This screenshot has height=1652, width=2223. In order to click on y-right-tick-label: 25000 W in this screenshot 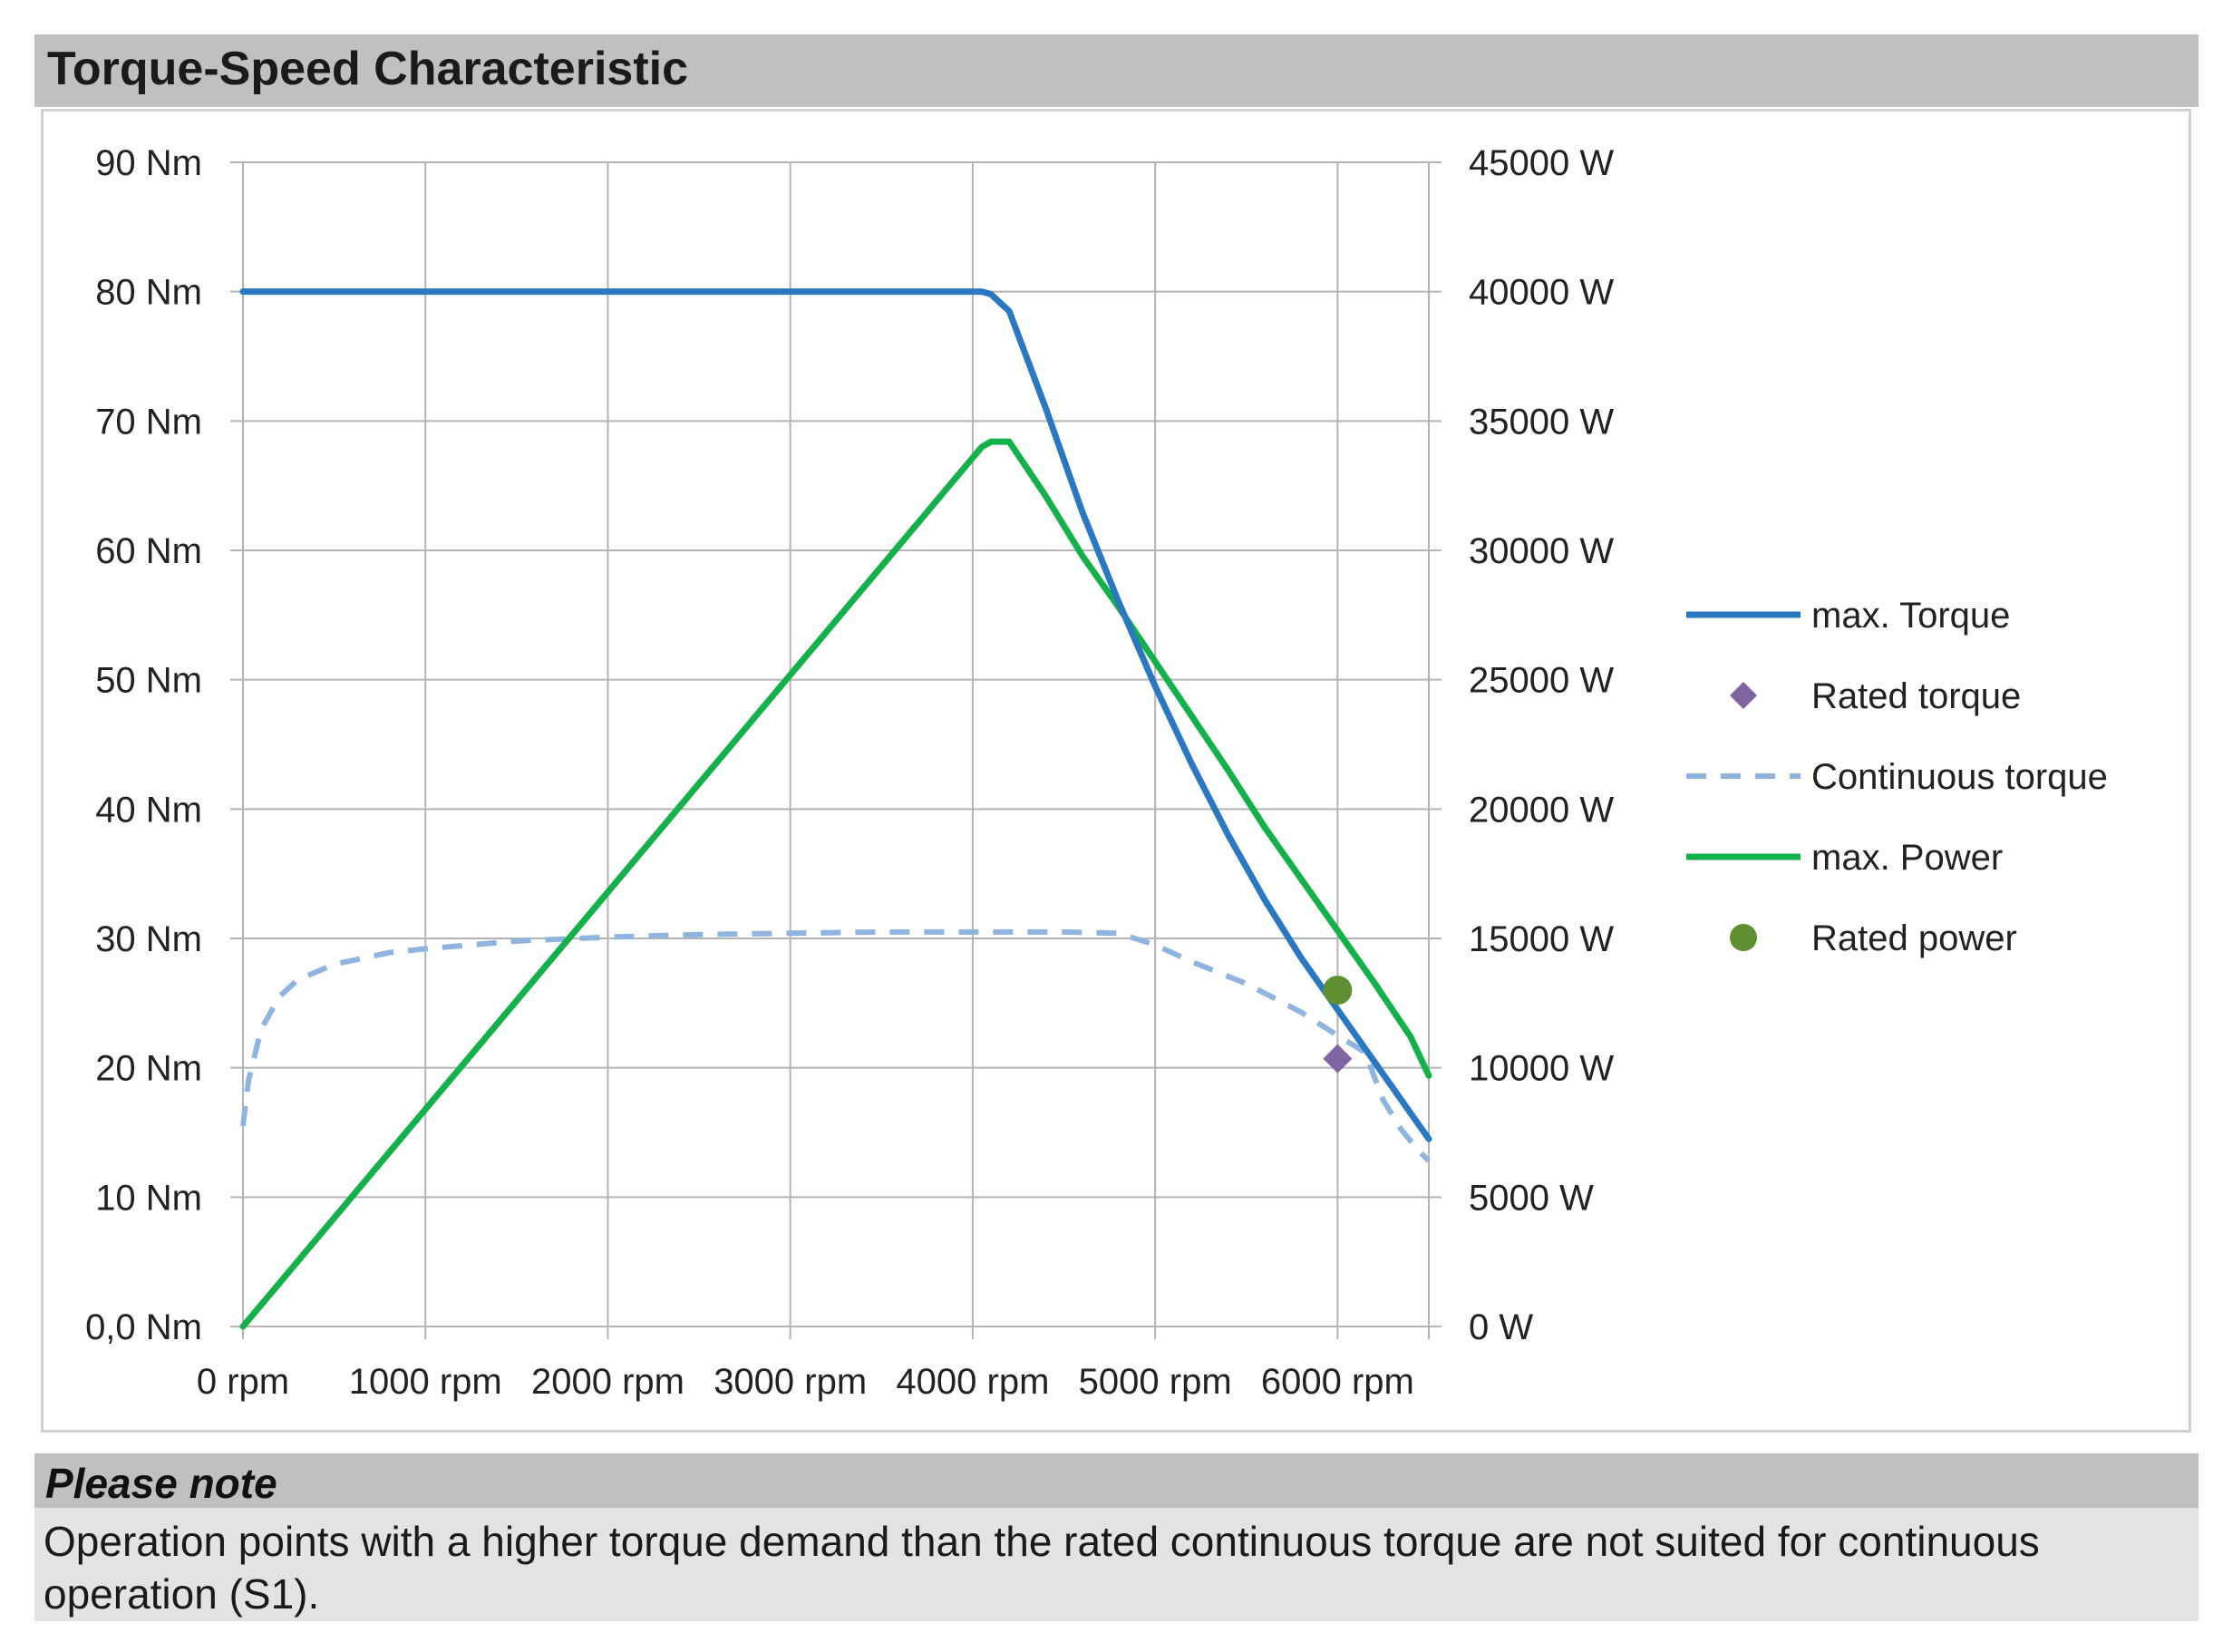, I will do `click(1541, 681)`.